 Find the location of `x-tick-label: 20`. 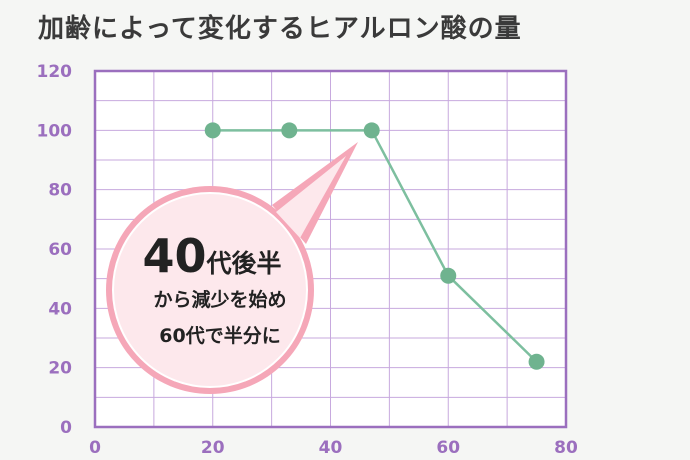

x-tick-label: 20 is located at coordinates (213, 448).